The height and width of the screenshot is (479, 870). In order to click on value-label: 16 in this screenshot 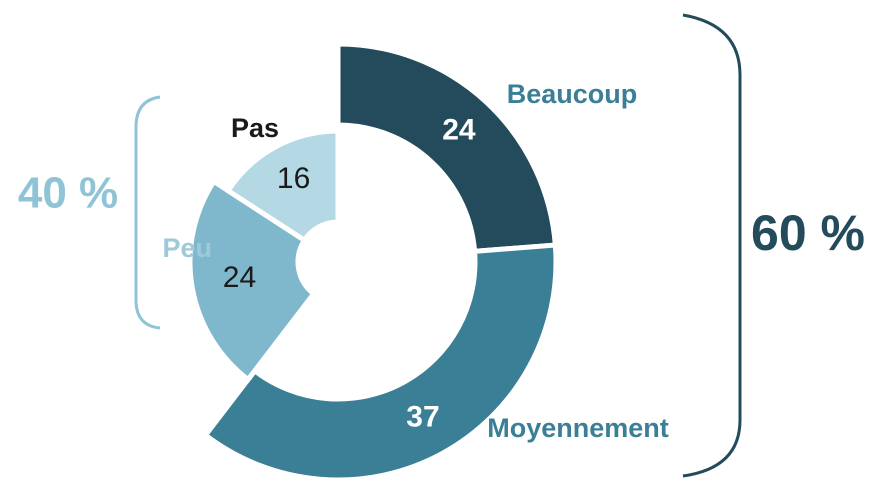, I will do `click(293, 178)`.